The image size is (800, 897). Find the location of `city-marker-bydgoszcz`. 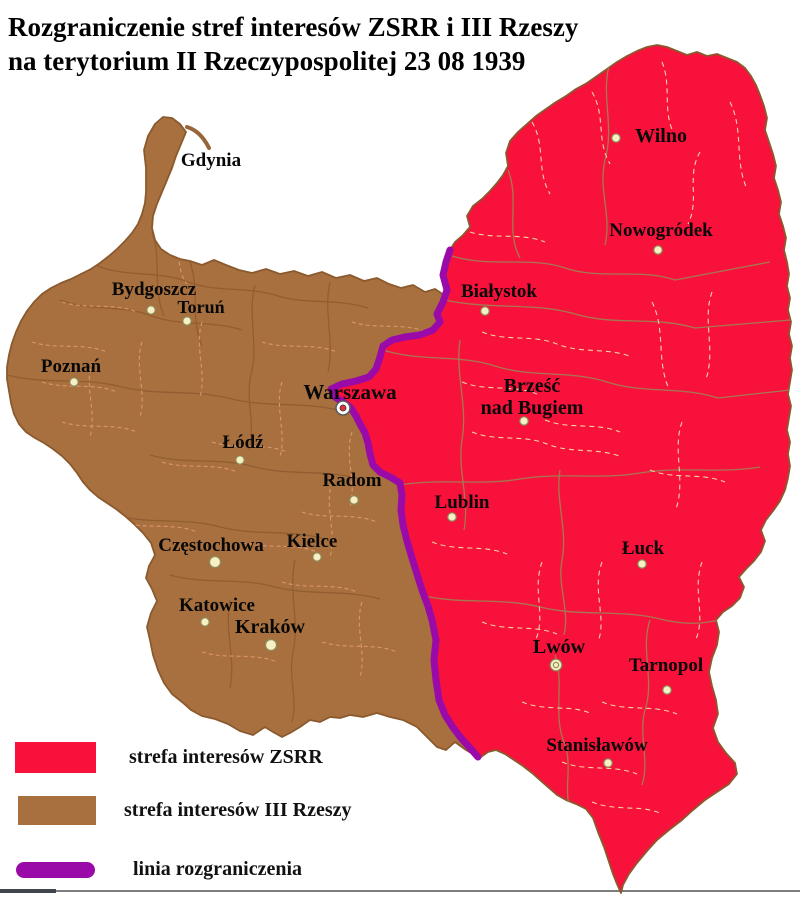

city-marker-bydgoszcz is located at coordinates (151, 310).